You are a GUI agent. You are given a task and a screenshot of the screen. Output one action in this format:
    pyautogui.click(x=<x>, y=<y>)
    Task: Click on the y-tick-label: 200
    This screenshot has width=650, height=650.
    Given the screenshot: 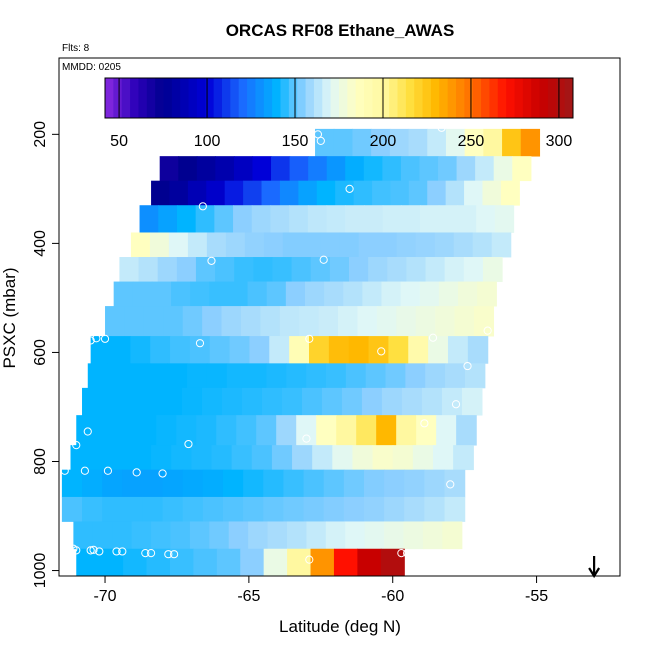 What is the action you would take?
    pyautogui.click(x=40, y=134)
    